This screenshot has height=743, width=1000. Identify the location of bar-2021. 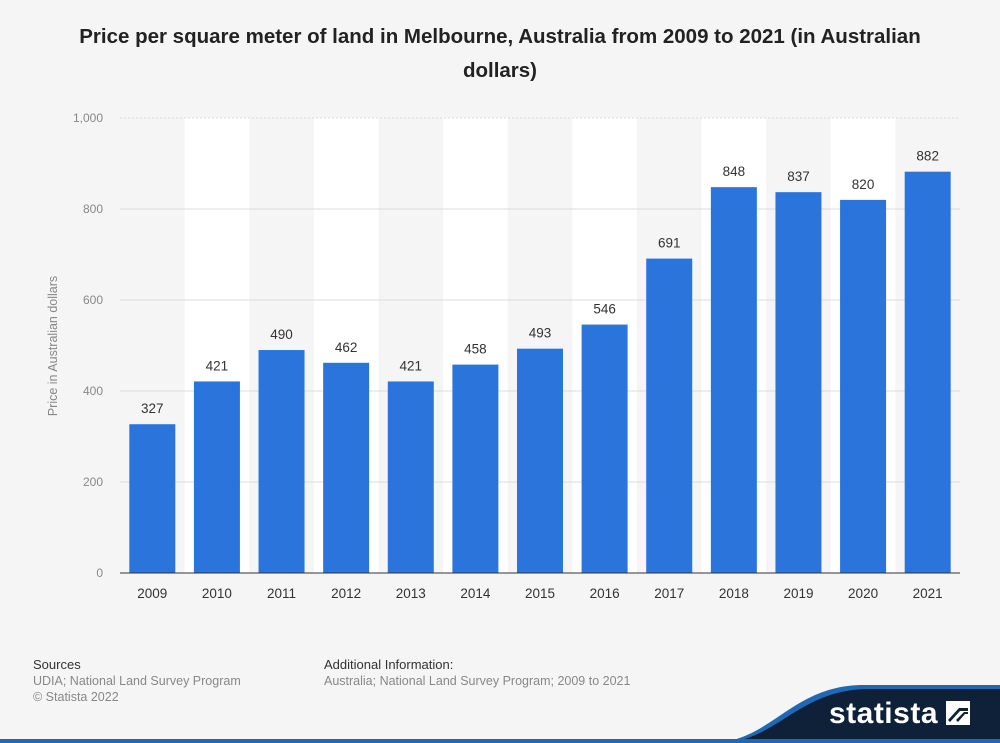
(927, 372).